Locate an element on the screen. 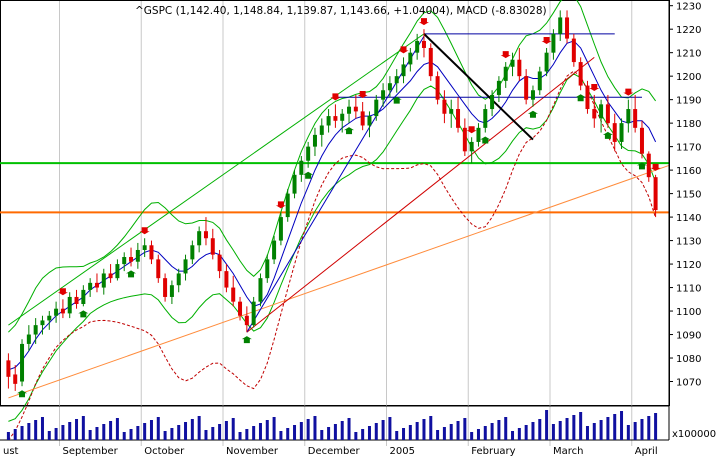  downtrend-line is located at coordinates (478, 87).